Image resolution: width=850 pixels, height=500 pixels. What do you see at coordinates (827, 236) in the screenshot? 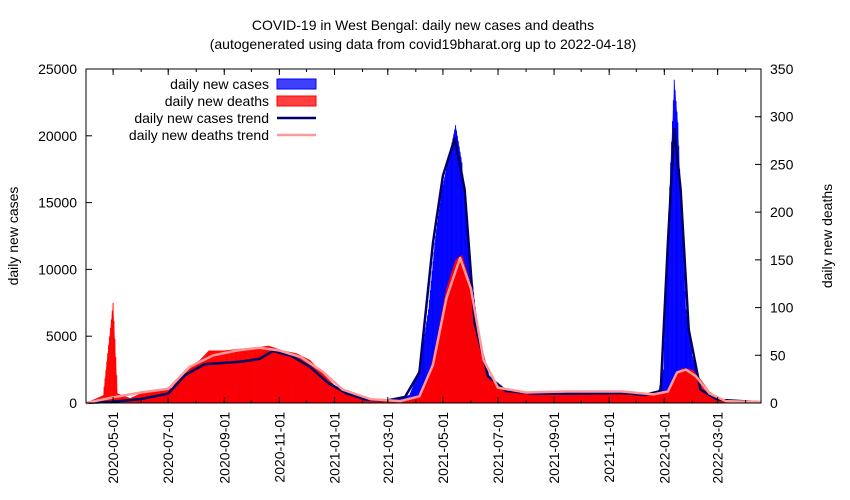
I see `y2-axis-label: daily new deaths` at bounding box center [827, 236].